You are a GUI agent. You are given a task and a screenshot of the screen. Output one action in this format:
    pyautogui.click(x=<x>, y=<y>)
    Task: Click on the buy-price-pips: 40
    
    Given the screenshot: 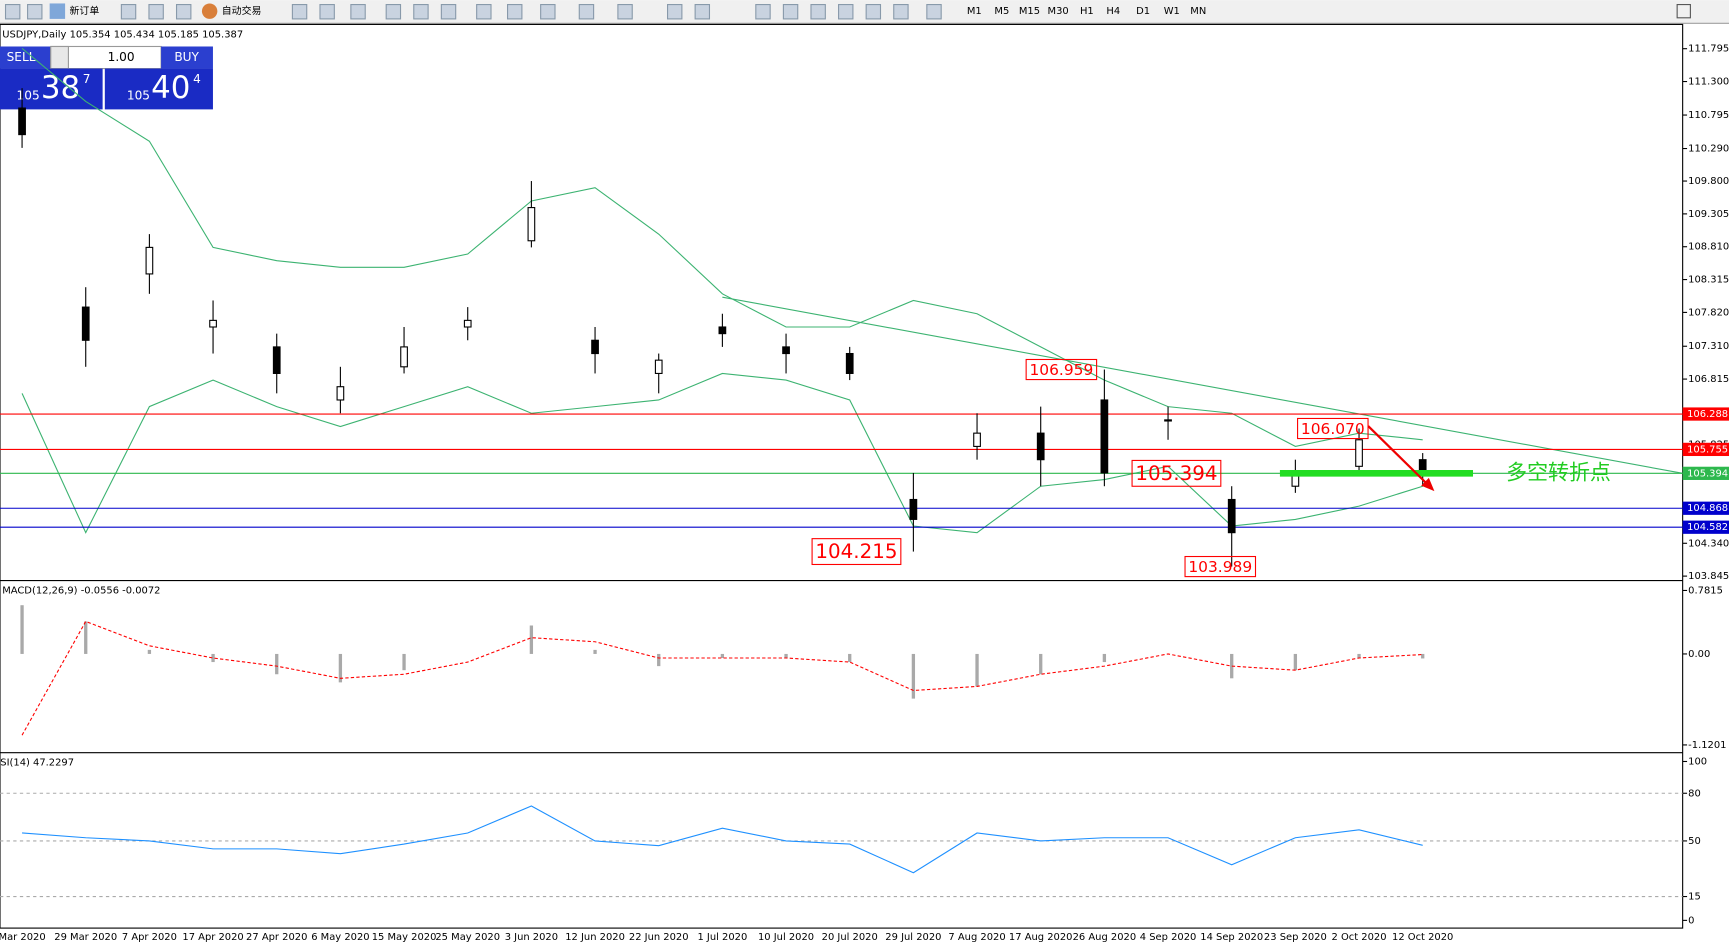 What is the action you would take?
    pyautogui.click(x=170, y=88)
    